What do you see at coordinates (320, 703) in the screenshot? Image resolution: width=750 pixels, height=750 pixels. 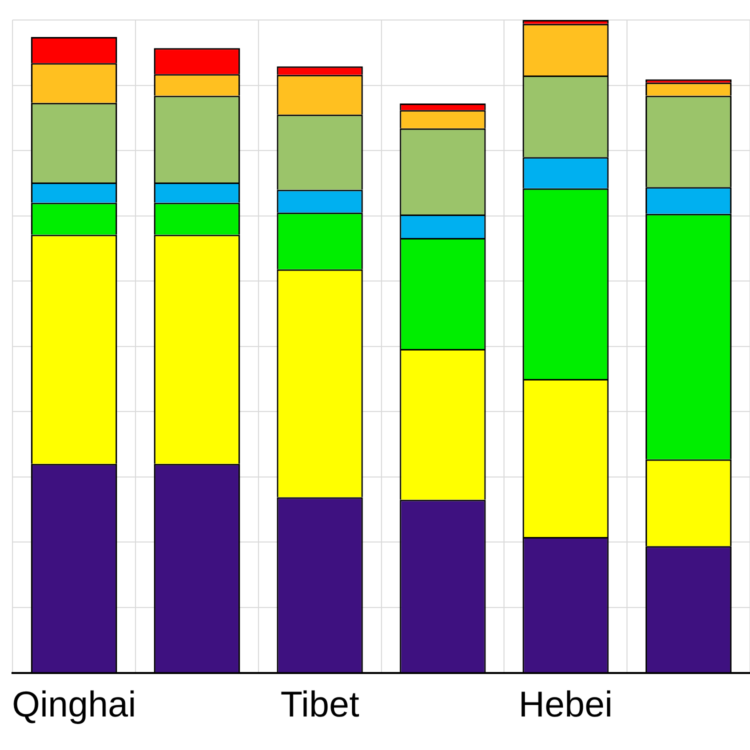 I see `x-tick-label: Tibet` at bounding box center [320, 703].